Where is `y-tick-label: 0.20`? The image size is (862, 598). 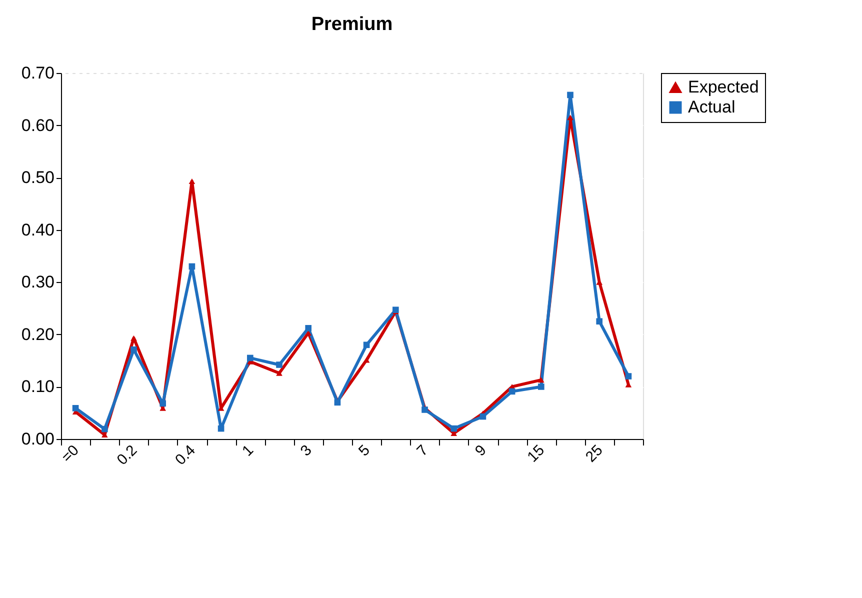 y-tick-label: 0.20 is located at coordinates (37, 334).